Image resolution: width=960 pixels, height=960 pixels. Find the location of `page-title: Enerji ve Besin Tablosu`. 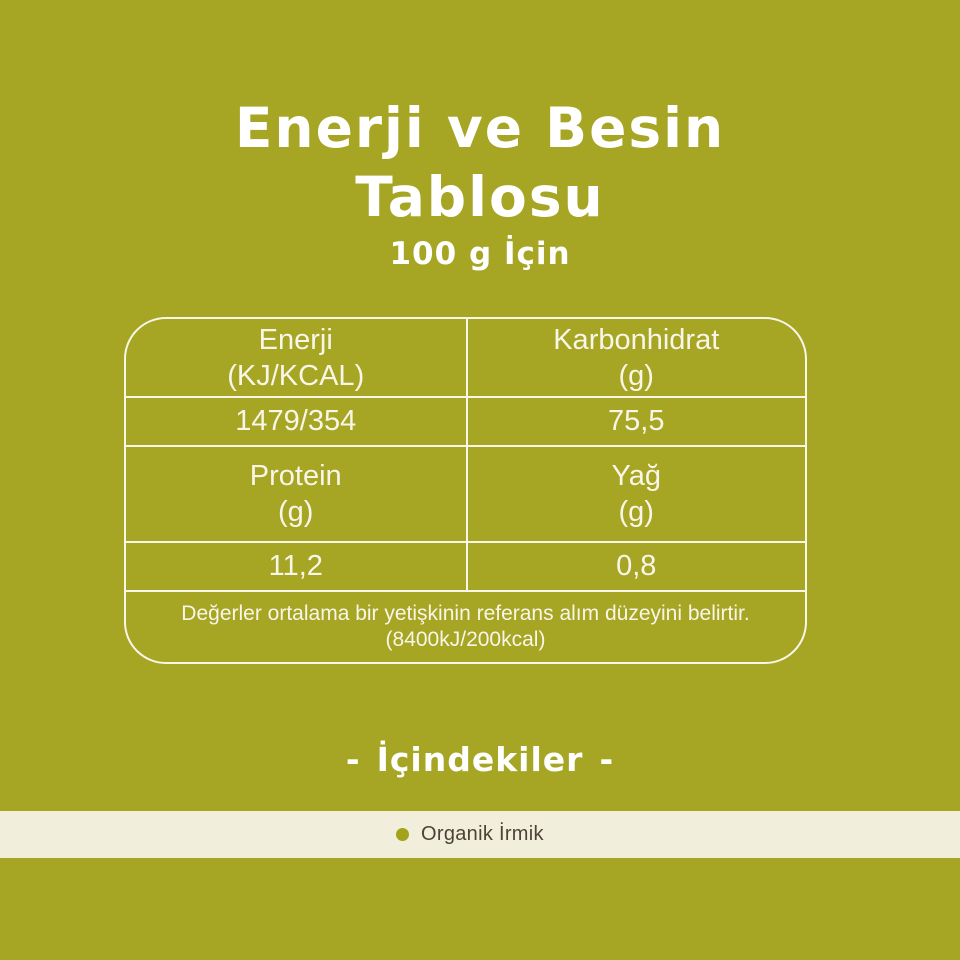

page-title: Enerji ve Besin Tablosu is located at coordinates (480, 163).